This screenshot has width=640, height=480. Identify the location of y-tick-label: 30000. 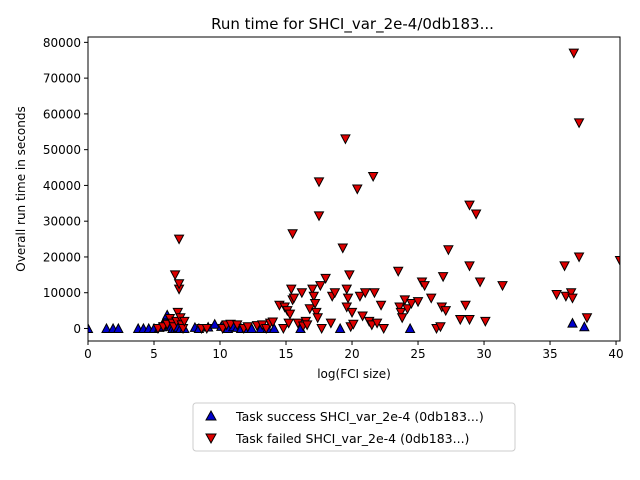
(62, 222).